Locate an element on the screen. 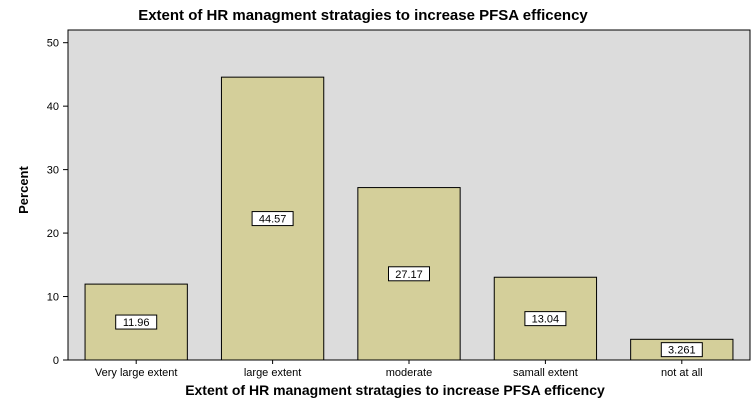 The width and height of the screenshot is (753, 406). data-label: 44.57 is located at coordinates (273, 220).